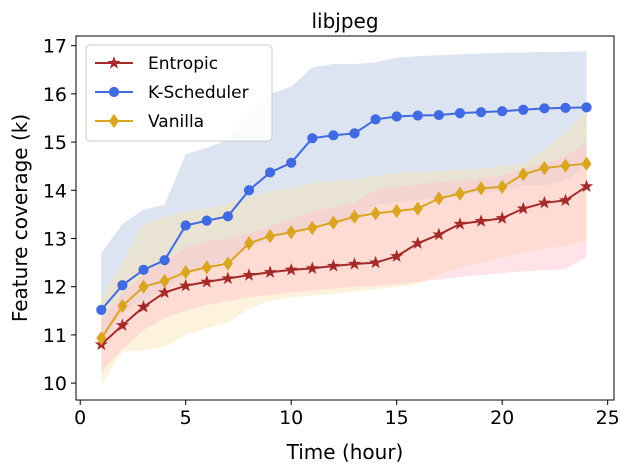  I want to click on legend-label-vanilla: Vanilla, so click(176, 122).